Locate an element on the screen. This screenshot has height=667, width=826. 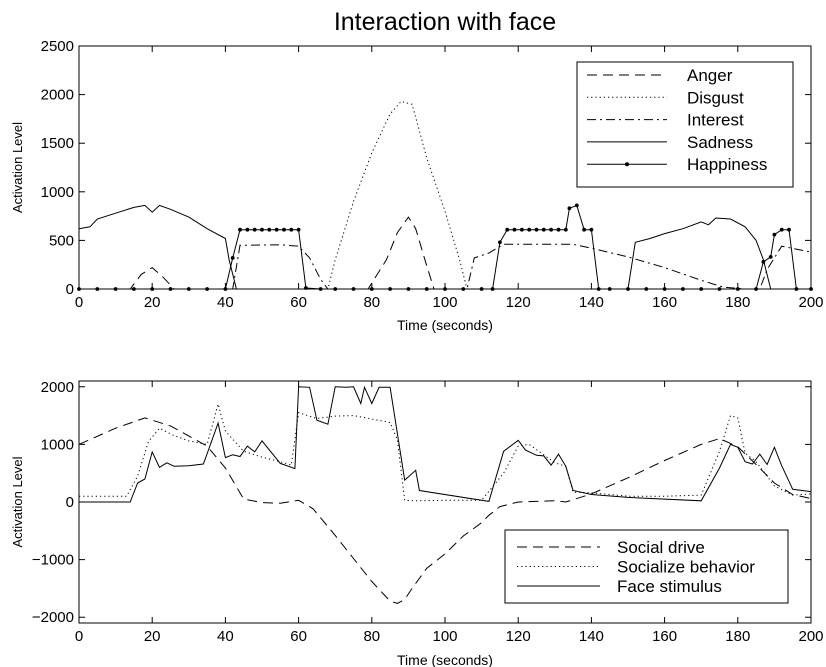
c1-xtick-label-160: 160 is located at coordinates (664, 302).